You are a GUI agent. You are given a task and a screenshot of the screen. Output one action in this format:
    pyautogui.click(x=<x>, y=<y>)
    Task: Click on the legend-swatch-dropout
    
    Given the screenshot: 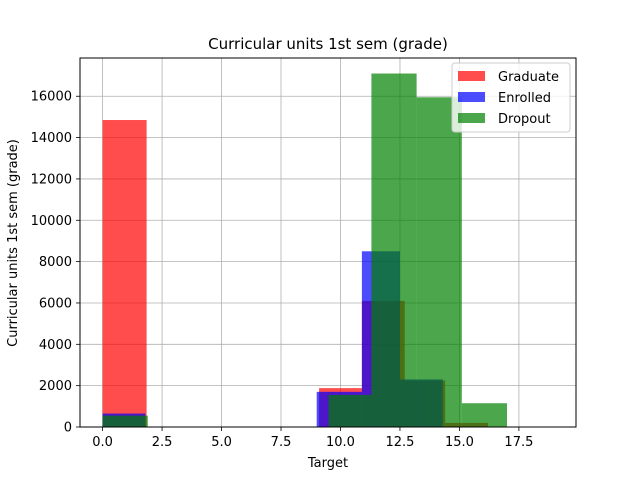 What is the action you would take?
    pyautogui.click(x=471, y=118)
    